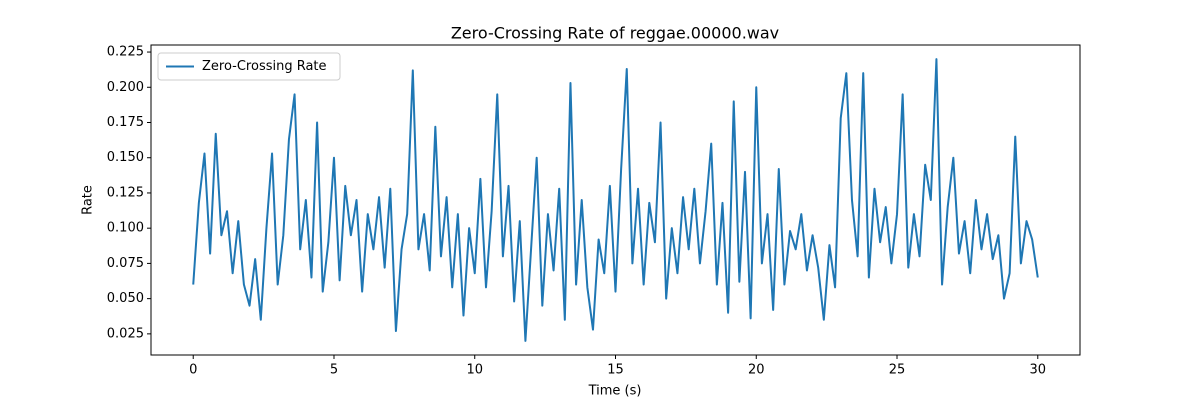  What do you see at coordinates (1037, 370) in the screenshot?
I see `x-tick-label: 30` at bounding box center [1037, 370].